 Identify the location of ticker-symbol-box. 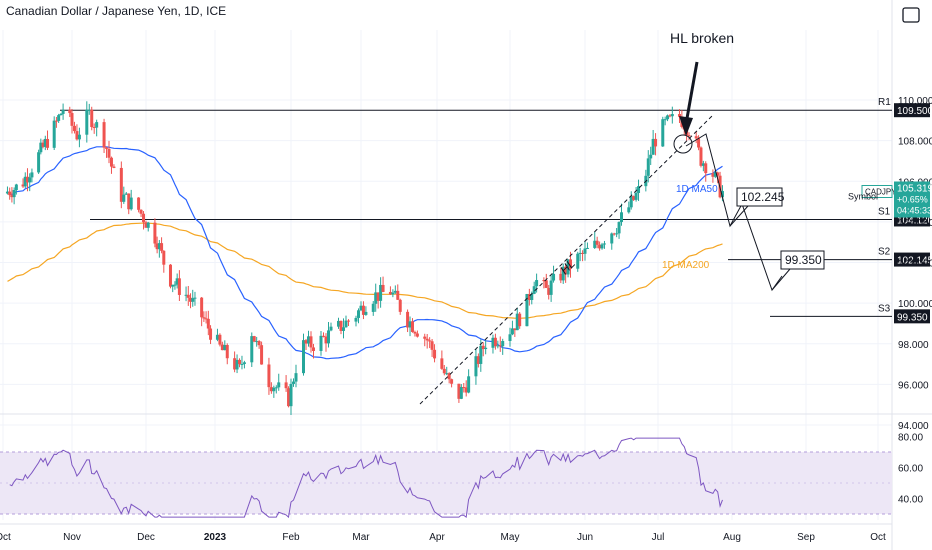
(877, 191).